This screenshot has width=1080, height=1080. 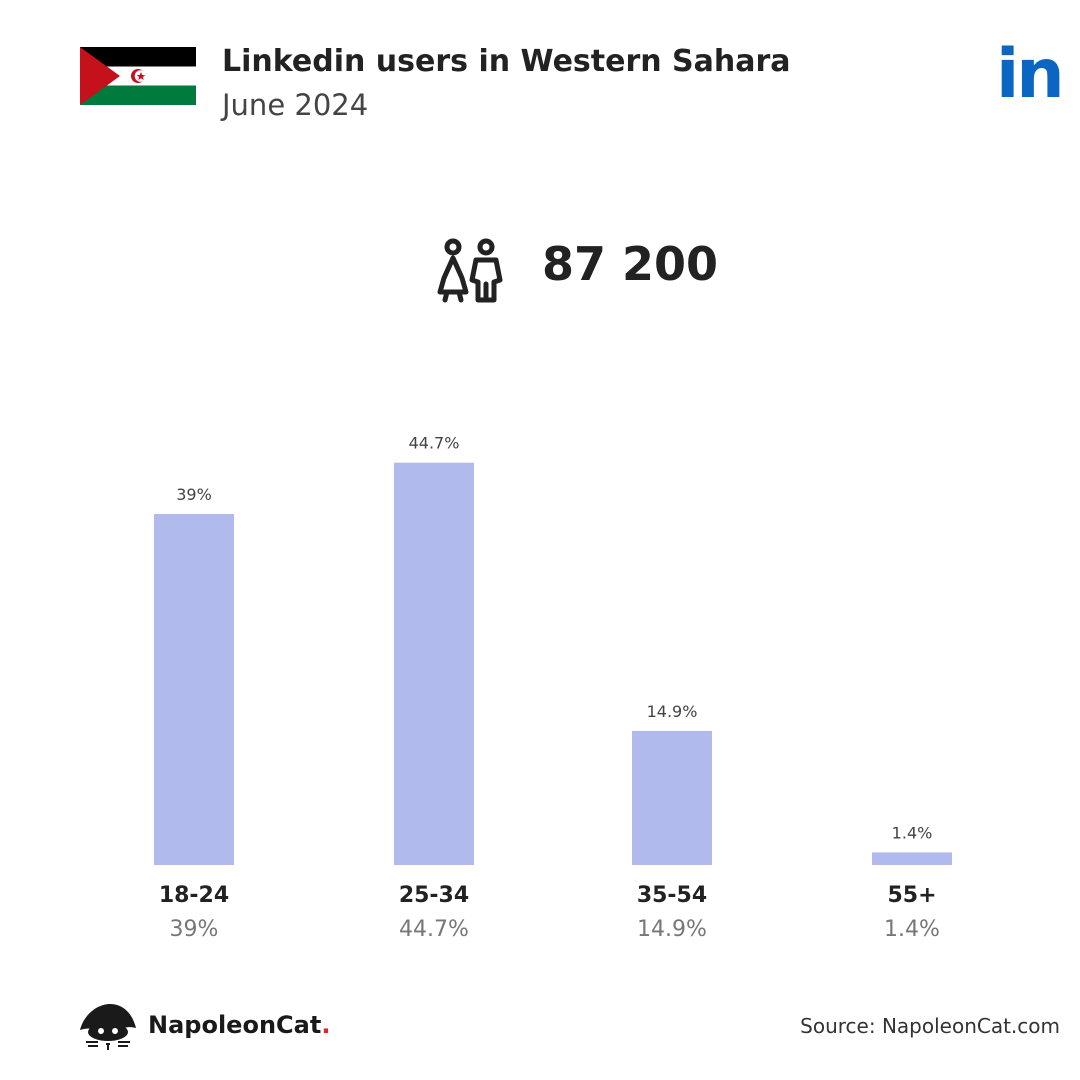 What do you see at coordinates (912, 832) in the screenshot?
I see `bar-value-label-55+: 1.4%` at bounding box center [912, 832].